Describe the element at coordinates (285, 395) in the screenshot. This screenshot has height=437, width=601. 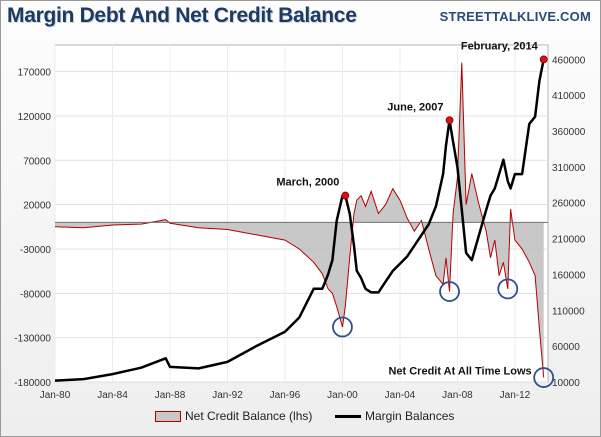
I see `x-tick-label: Jan-96` at that location.